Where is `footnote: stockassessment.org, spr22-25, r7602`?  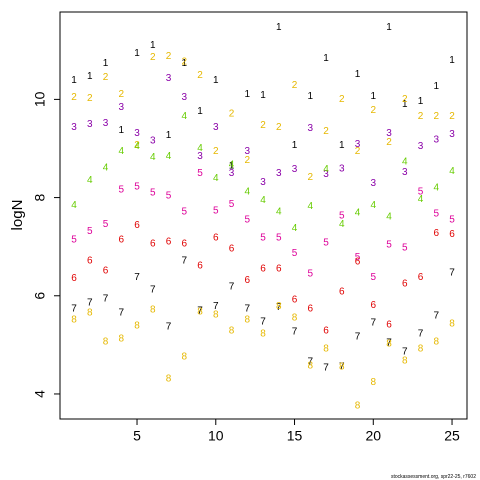
footnote: stockassessment.org, spr22-25, r7602 is located at coordinates (433, 477).